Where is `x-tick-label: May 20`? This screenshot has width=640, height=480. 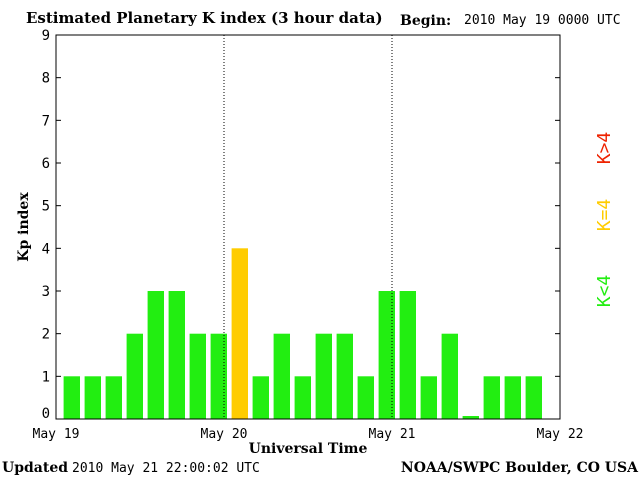 x-tick-label: May 20 is located at coordinates (224, 434).